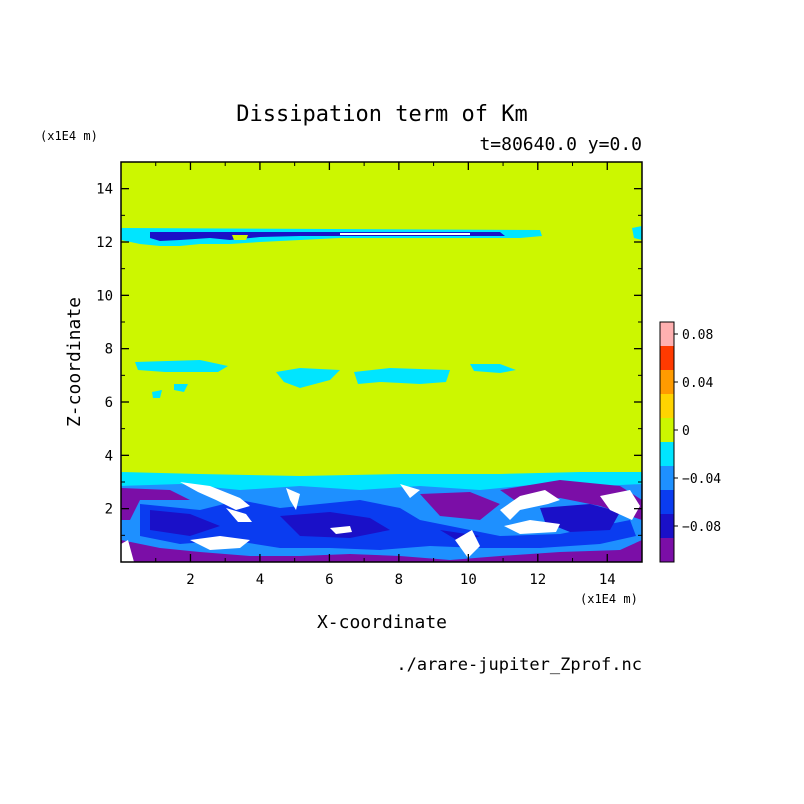 This screenshot has width=804, height=804. What do you see at coordinates (560, 144) in the screenshot?
I see `chart-subtitle: t=80640.0 y=0.0` at bounding box center [560, 144].